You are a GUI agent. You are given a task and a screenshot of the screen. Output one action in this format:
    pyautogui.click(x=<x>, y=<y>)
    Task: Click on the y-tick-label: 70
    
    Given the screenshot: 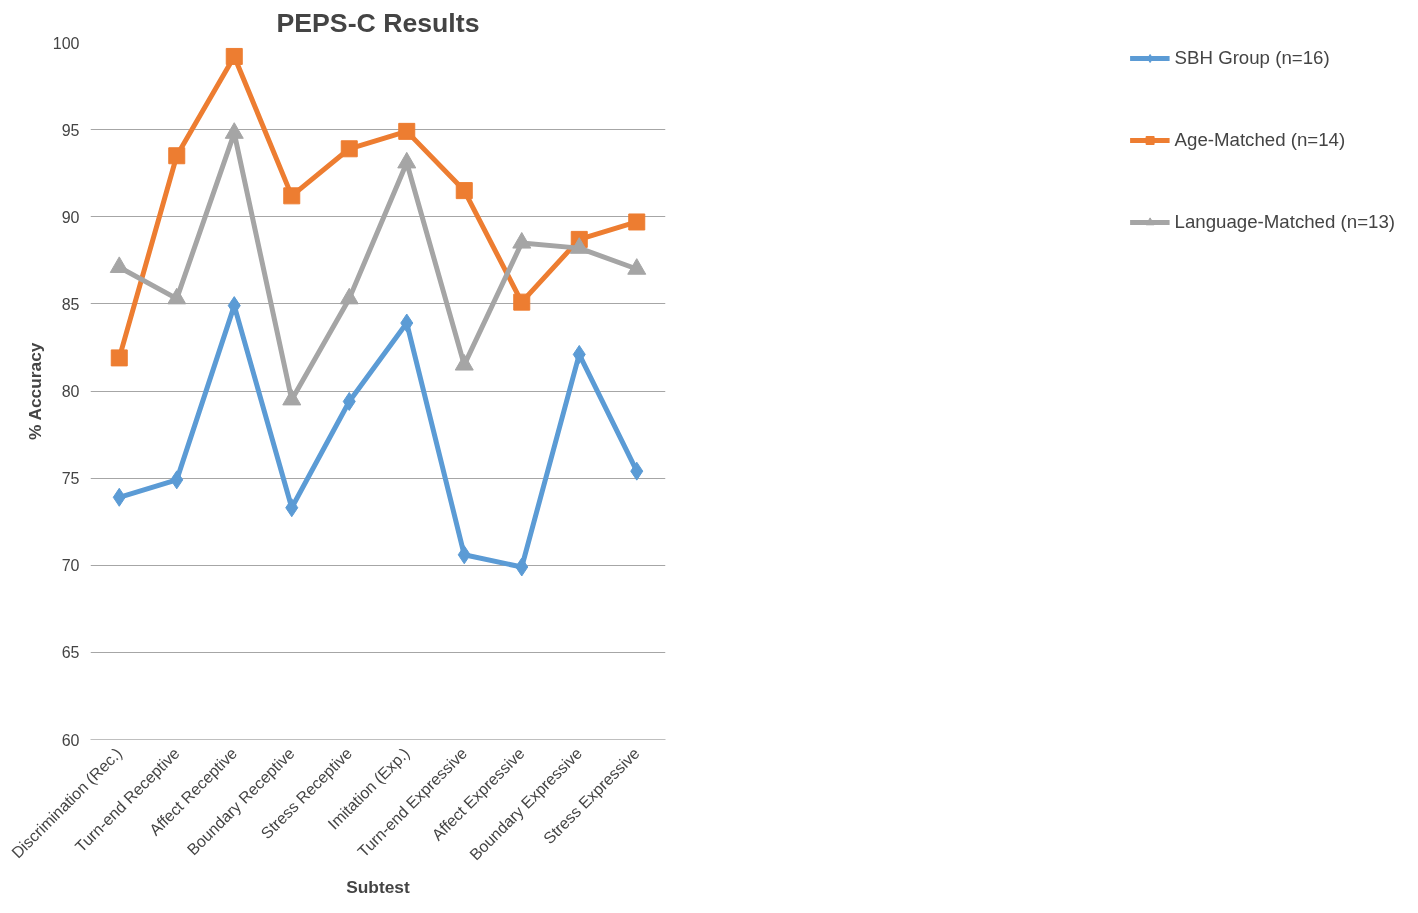 What is the action you would take?
    pyautogui.click(x=70, y=566)
    